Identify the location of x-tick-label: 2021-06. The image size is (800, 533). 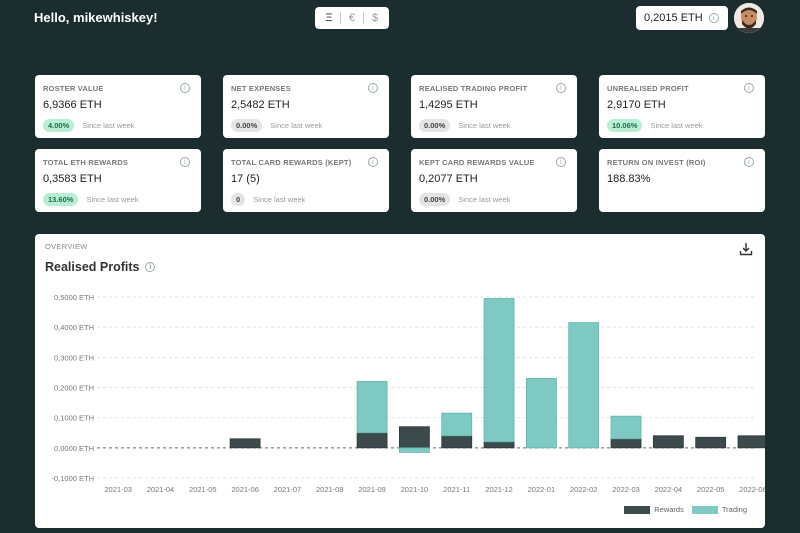
(245, 489).